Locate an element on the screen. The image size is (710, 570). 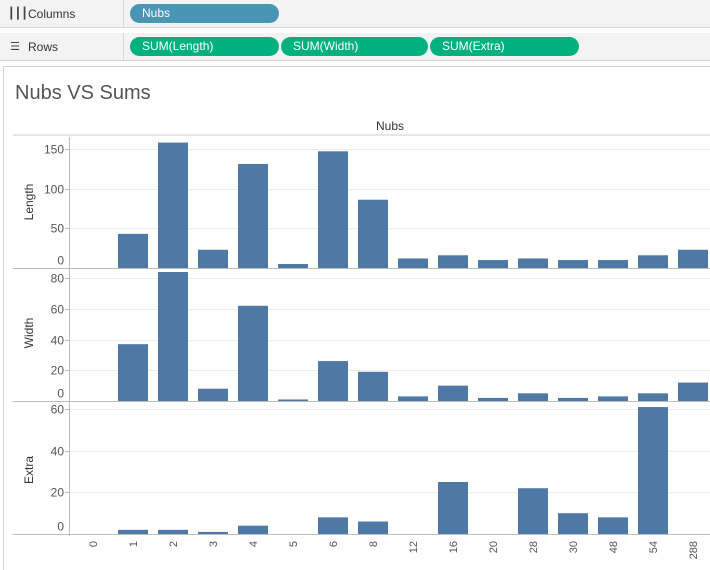
category-label-20: 20 is located at coordinates (494, 547).